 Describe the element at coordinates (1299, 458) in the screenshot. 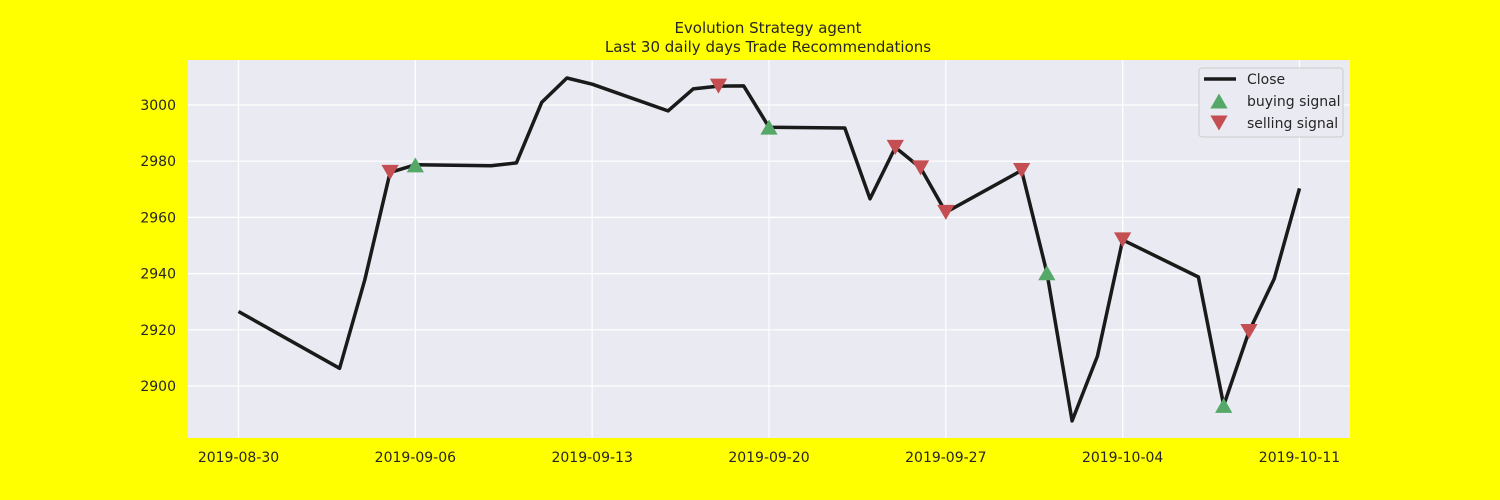

I see `x-tick-label: 2019-10-11` at that location.